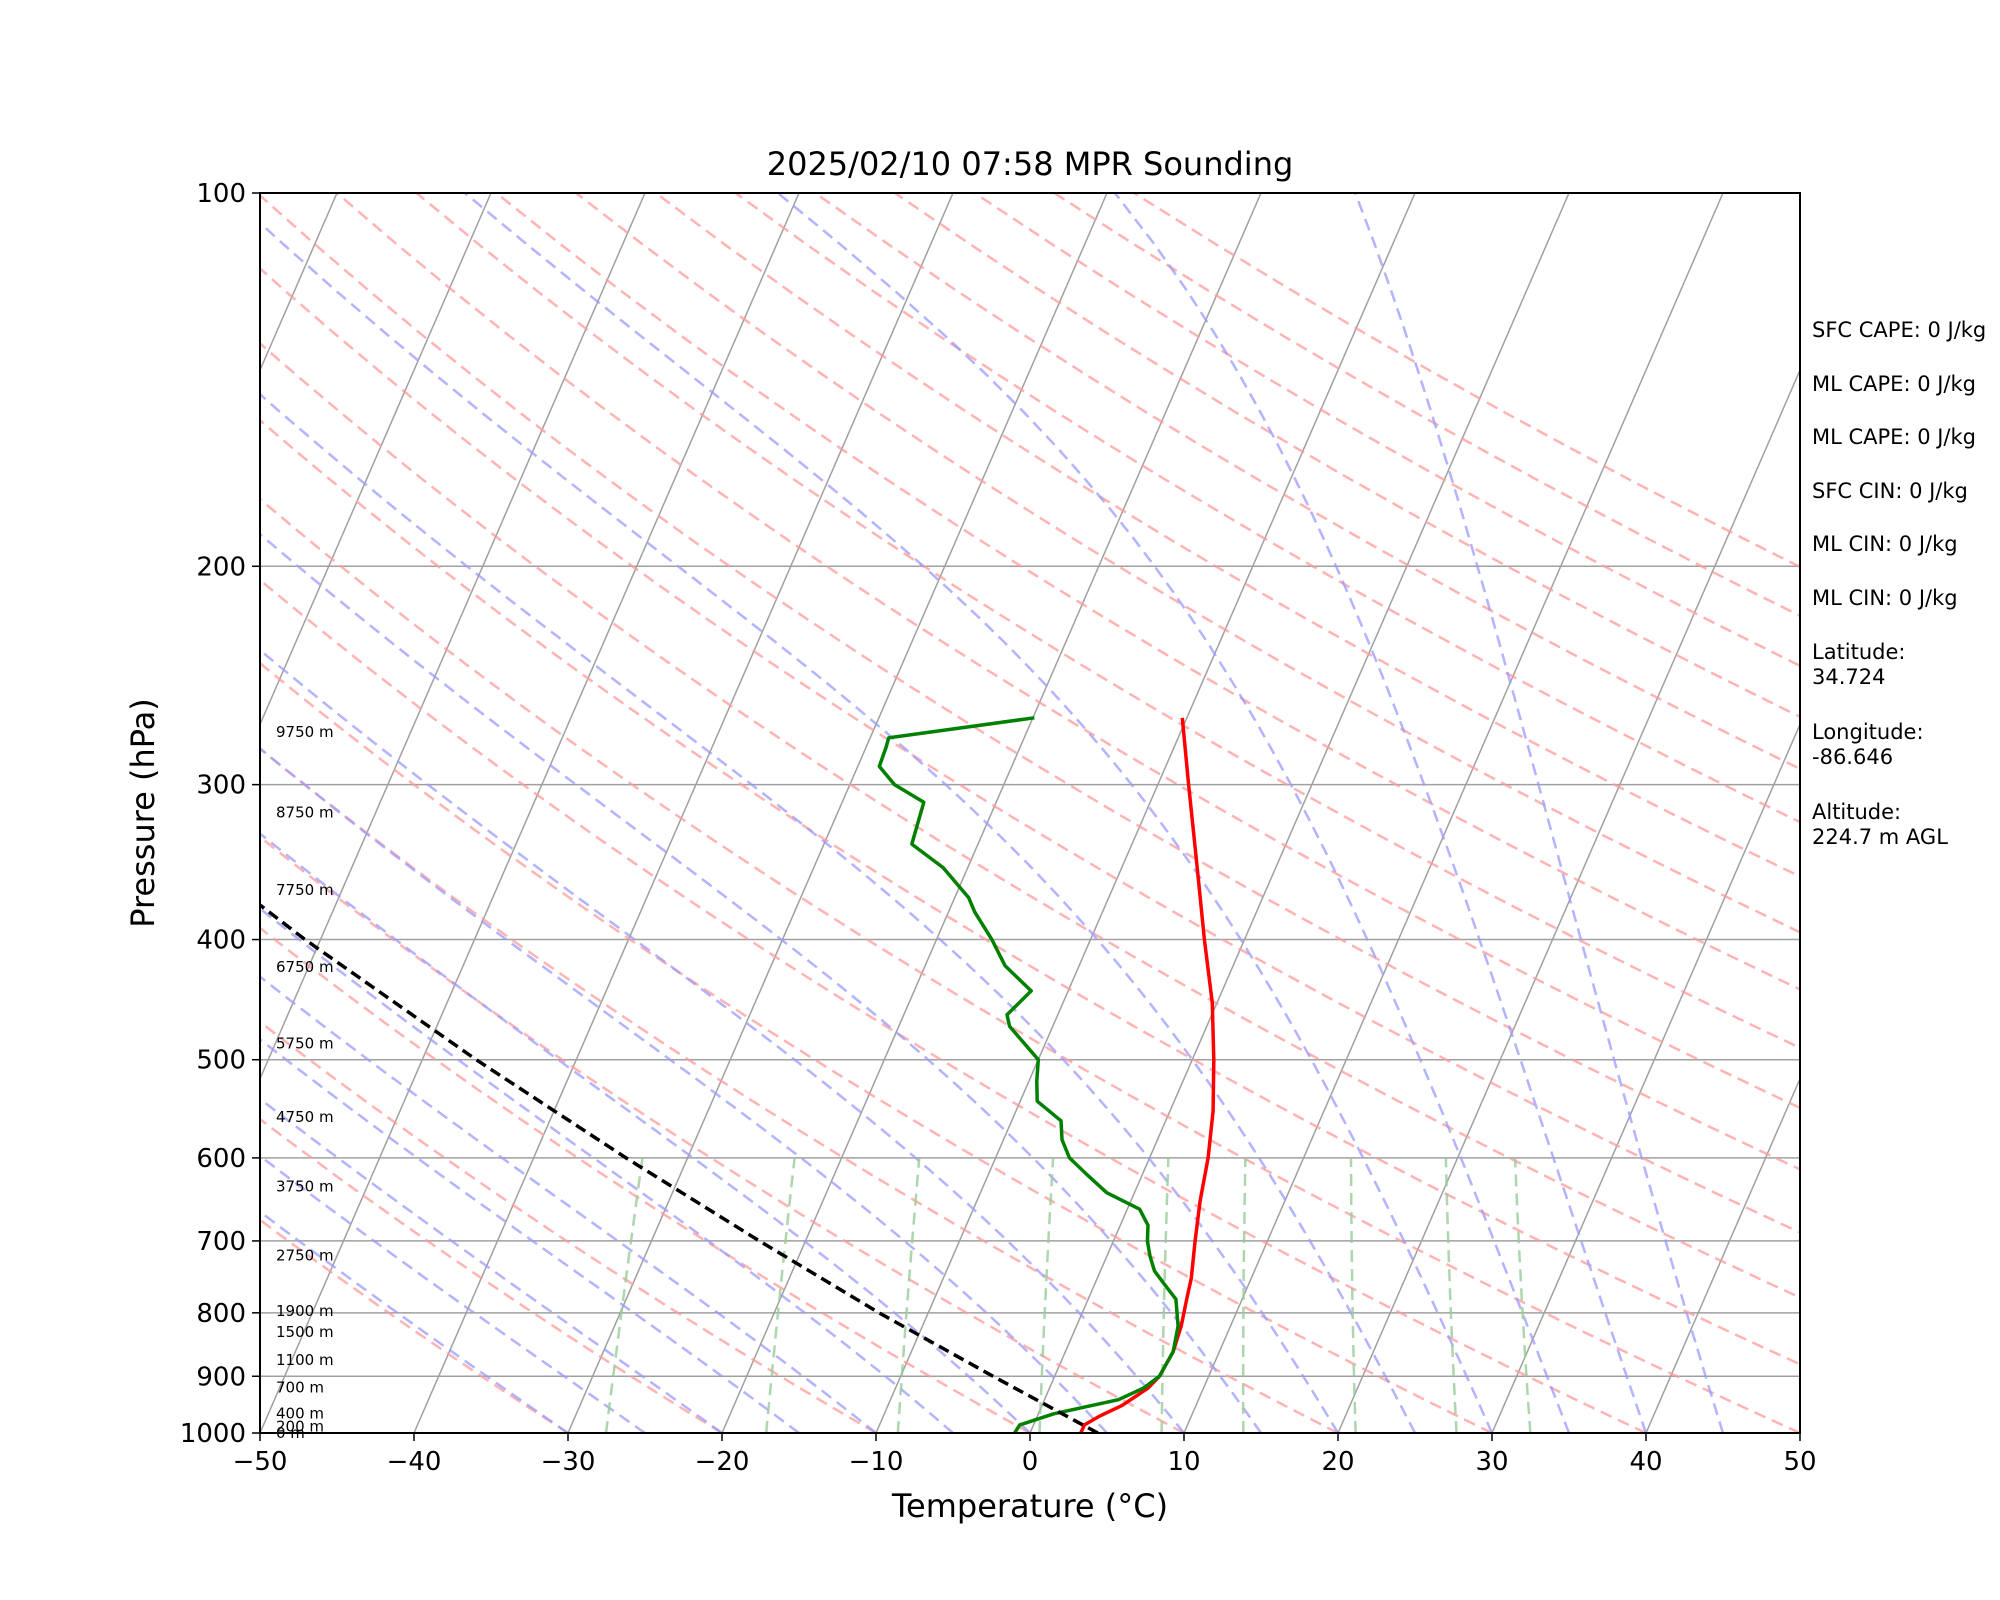 This screenshot has width=2000, height=1600. What do you see at coordinates (305, 1332) in the screenshot?
I see `height-label: 1500 m` at bounding box center [305, 1332].